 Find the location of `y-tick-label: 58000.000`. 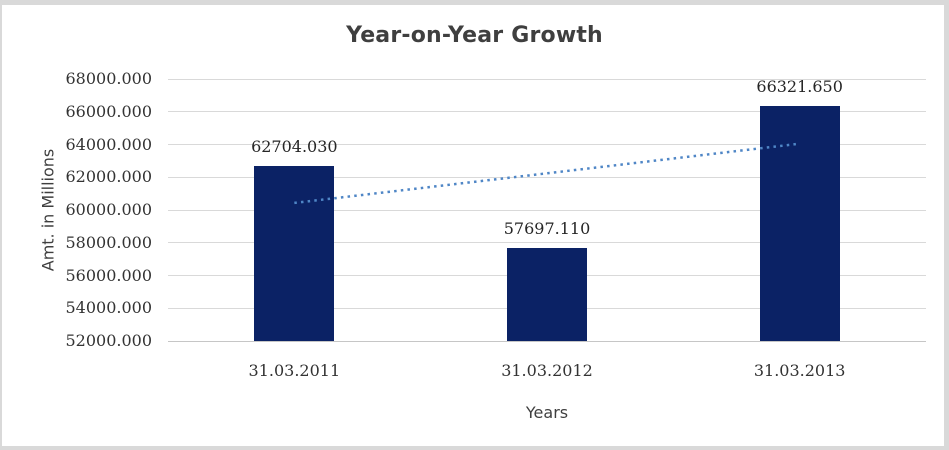

y-tick-label: 58000.000 is located at coordinates (108, 242).